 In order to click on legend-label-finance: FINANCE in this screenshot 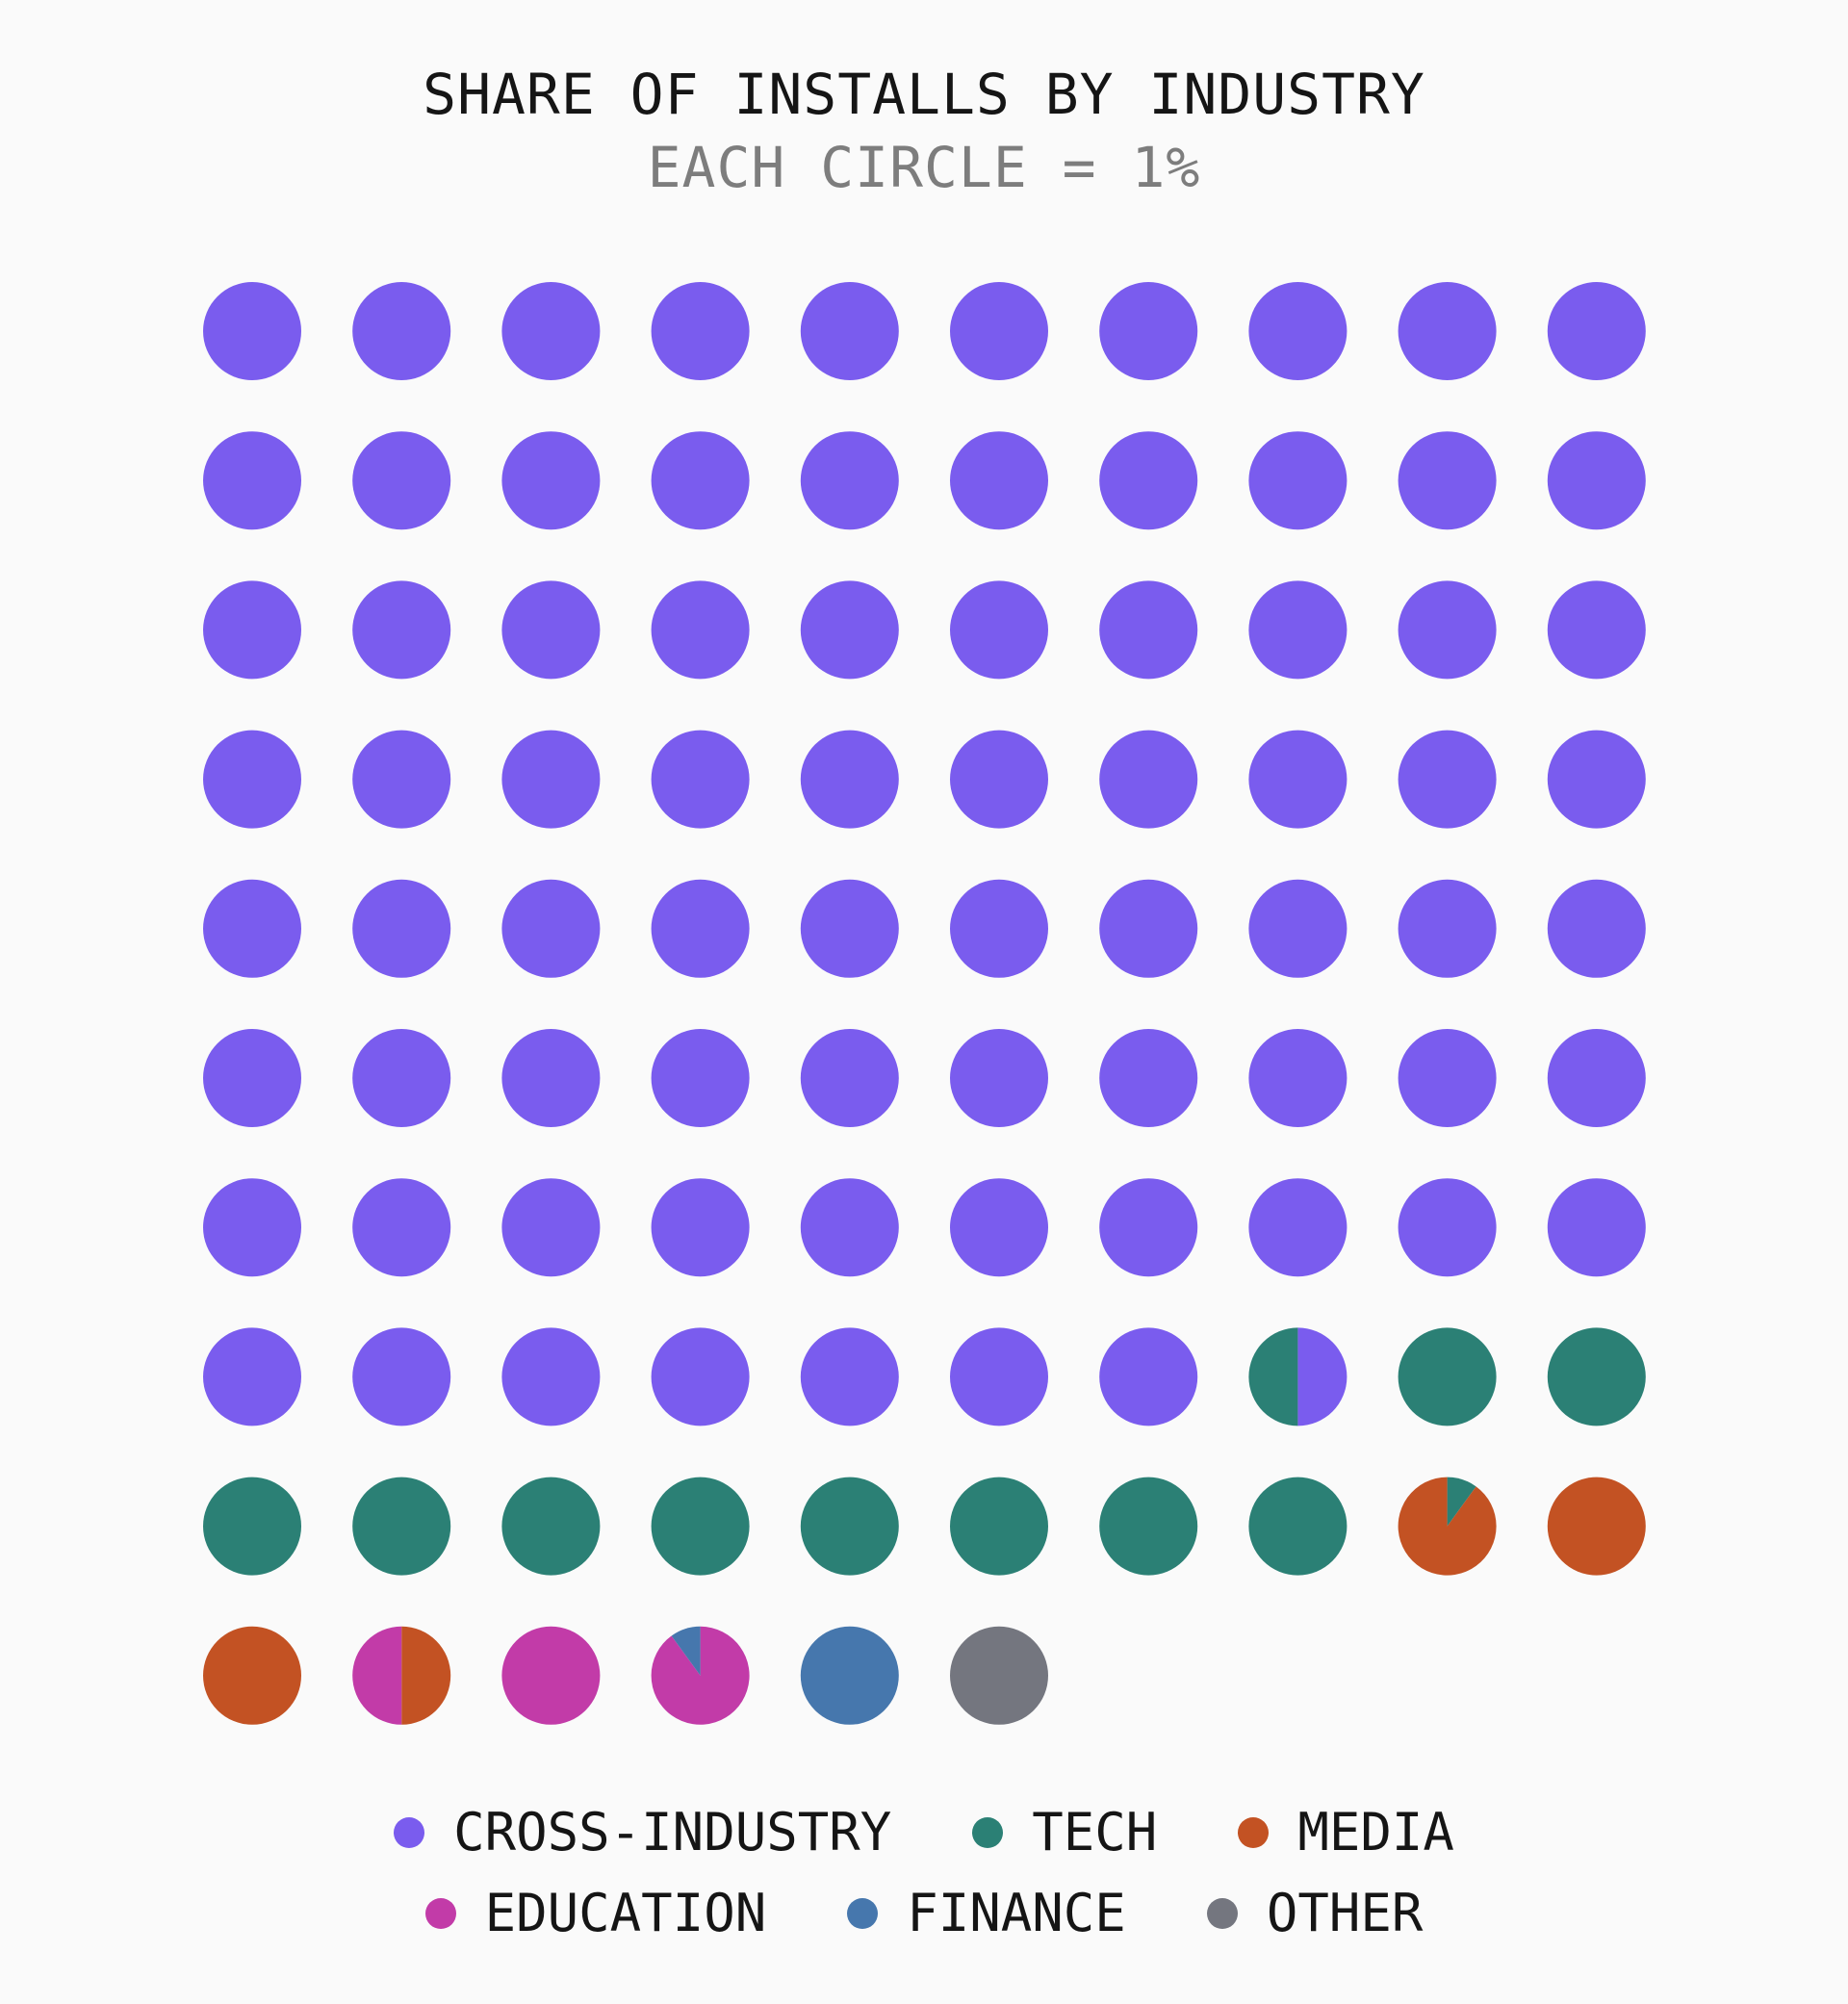, I will do `click(1016, 1913)`.